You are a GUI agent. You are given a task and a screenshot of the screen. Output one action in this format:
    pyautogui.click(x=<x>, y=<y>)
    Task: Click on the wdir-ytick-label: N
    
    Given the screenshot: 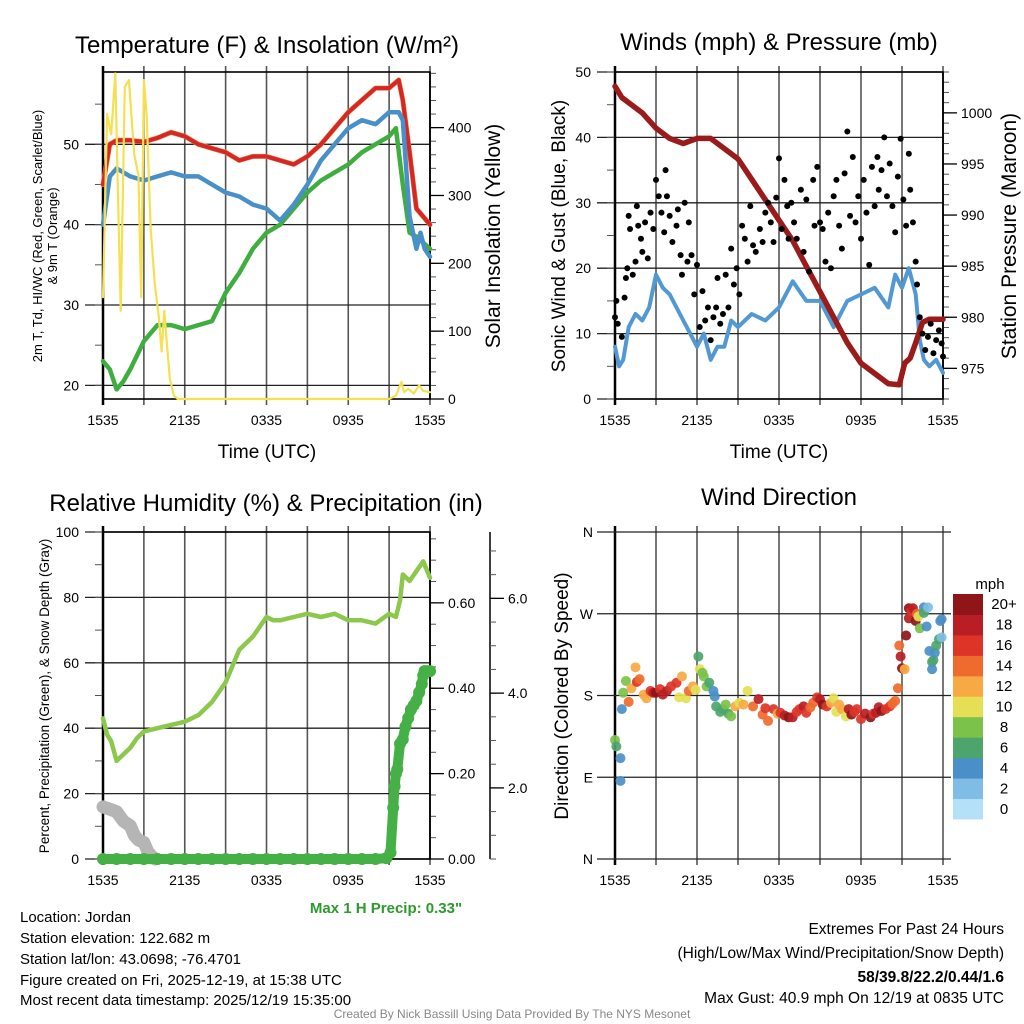 What is the action you would take?
    pyautogui.click(x=588, y=859)
    